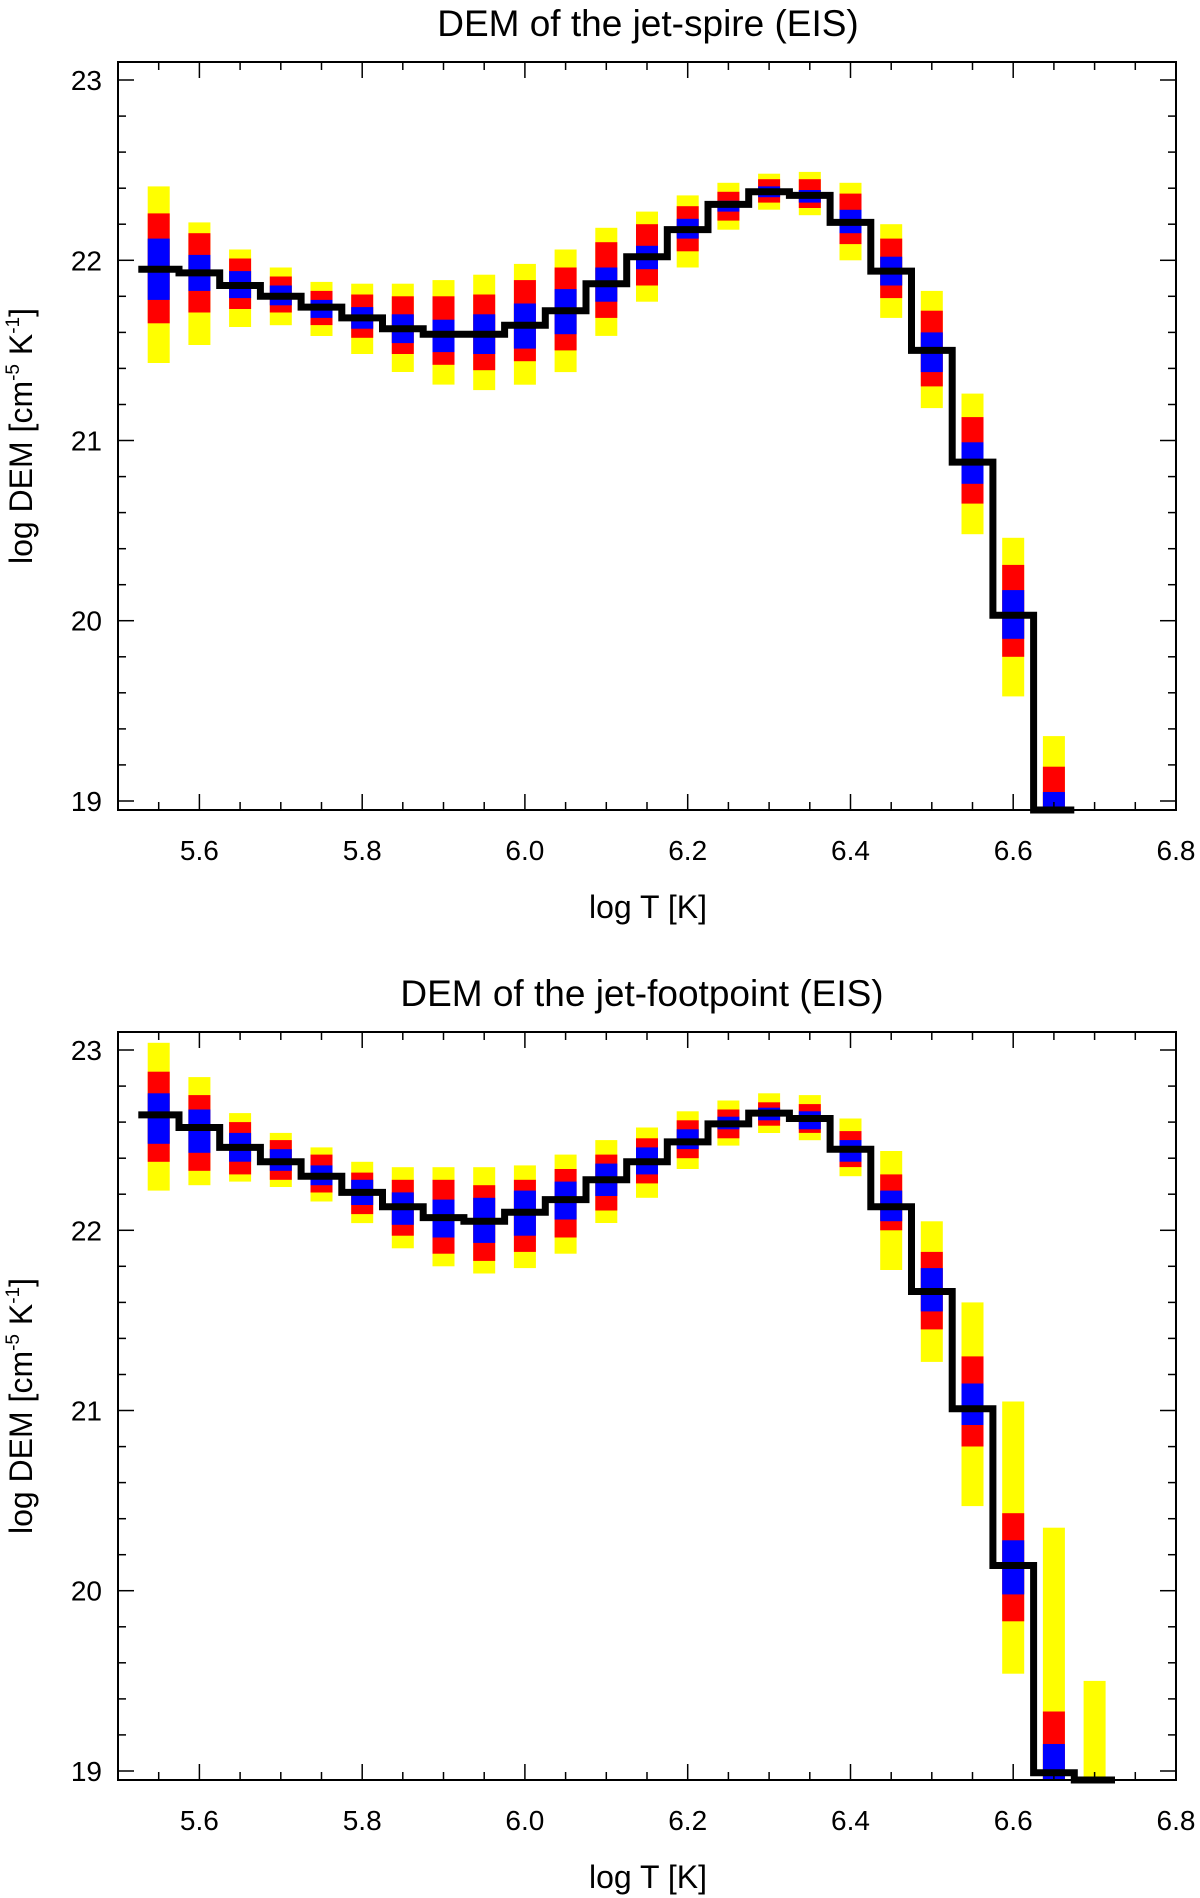 This screenshot has width=1200, height=1898. What do you see at coordinates (641, 993) in the screenshot?
I see `panel-footpoint-title: DEM of the jet-footpoint (EIS)` at bounding box center [641, 993].